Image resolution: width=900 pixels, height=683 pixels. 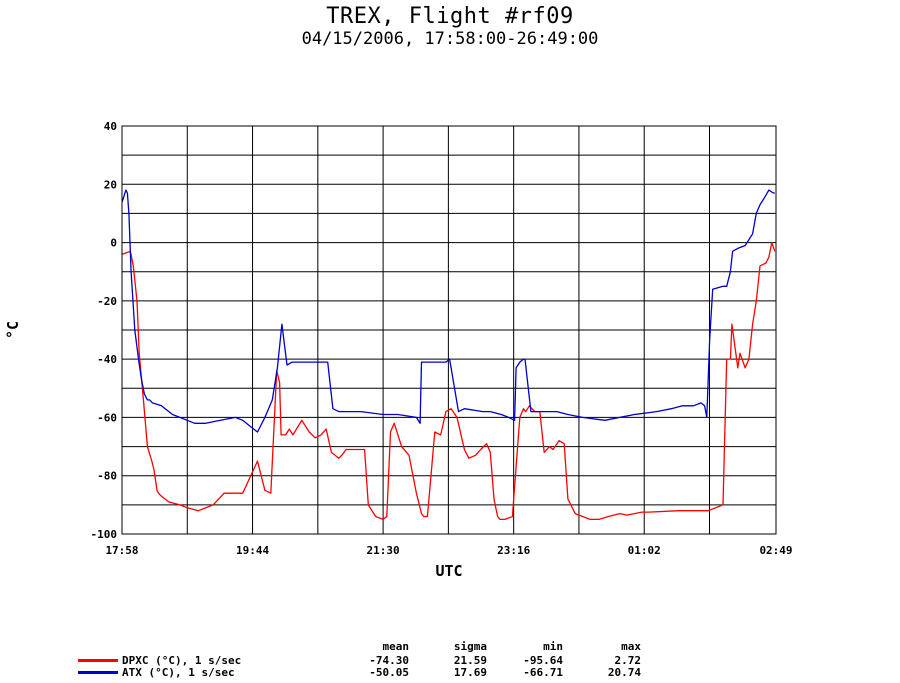 What do you see at coordinates (178, 672) in the screenshot?
I see `legend-label-atx: ATX (°C), 1 s/sec` at bounding box center [178, 672].